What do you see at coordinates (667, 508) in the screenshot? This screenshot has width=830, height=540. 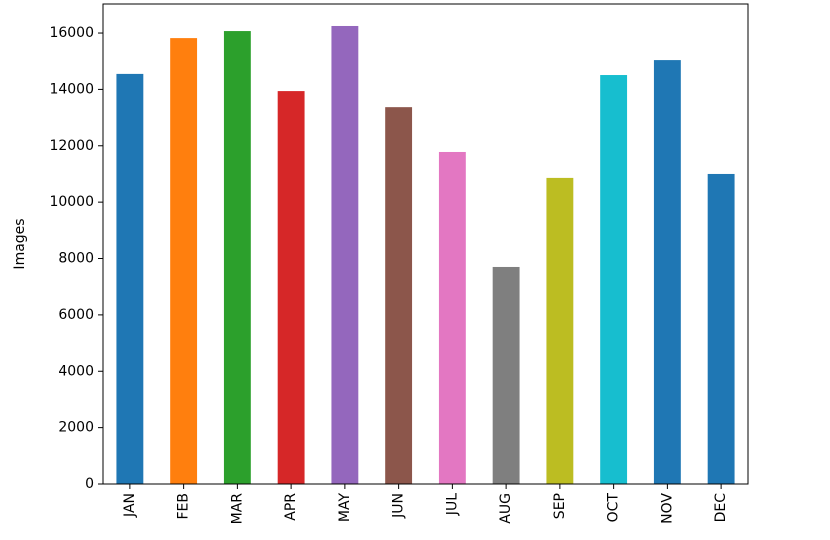 I see `x-tick-label: NOV` at bounding box center [667, 508].